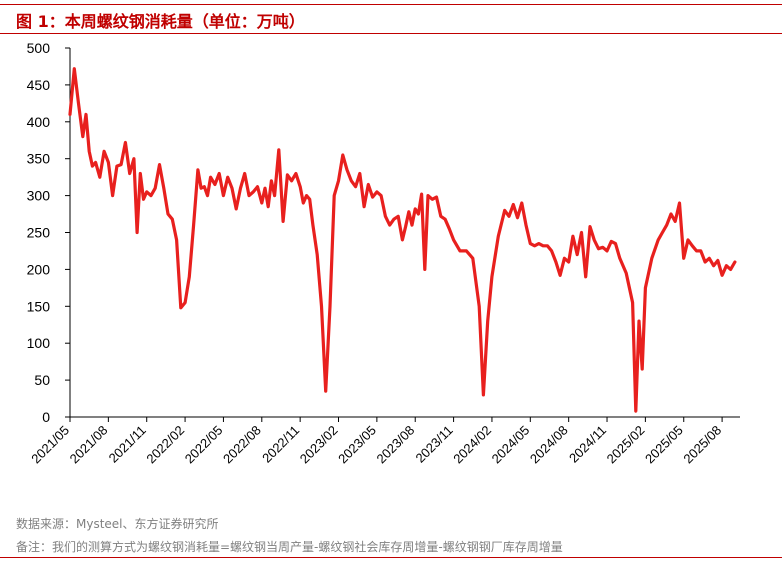  What do you see at coordinates (549, 445) in the screenshot?
I see `x-tick-label: 2024/08` at bounding box center [549, 445].